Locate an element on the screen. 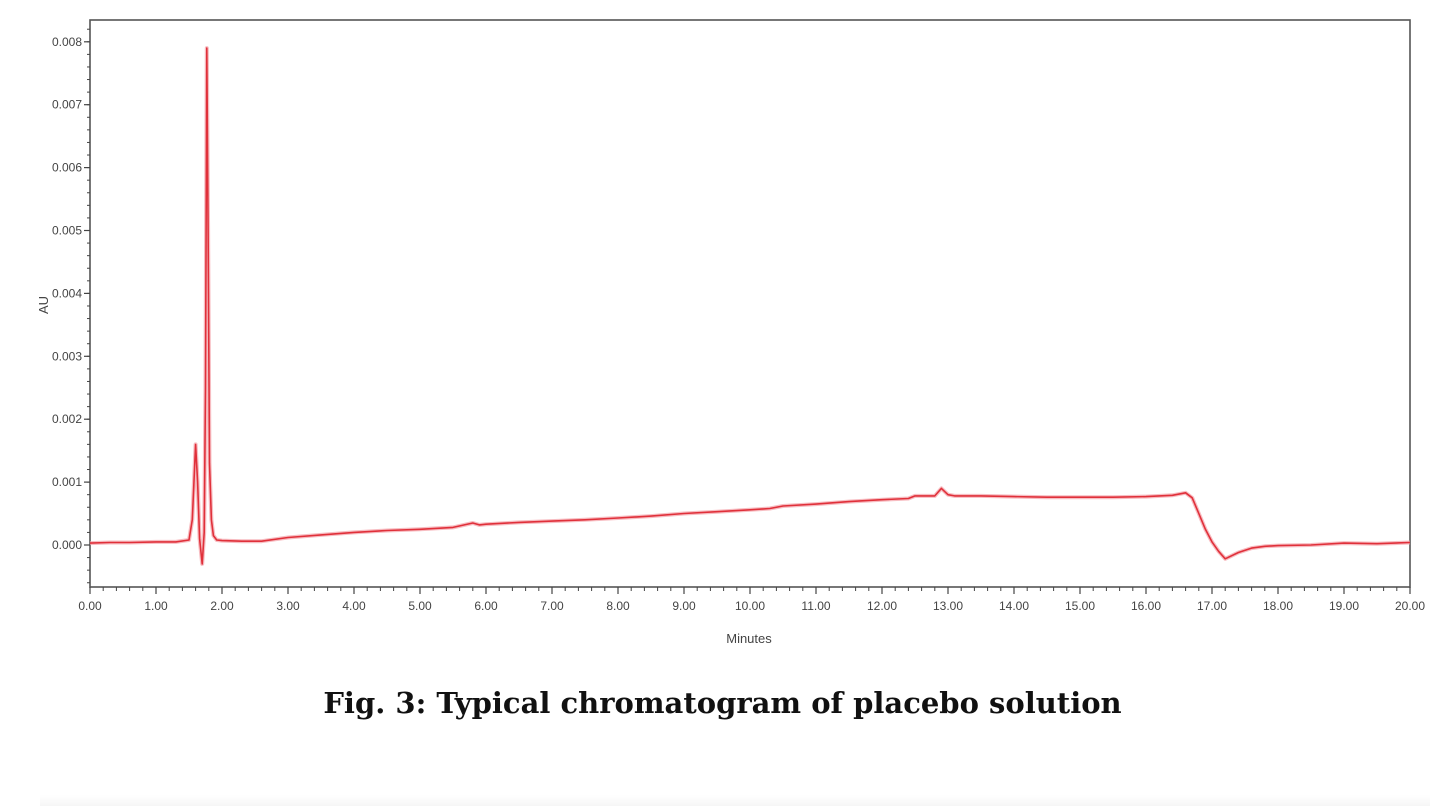 This screenshot has height=806, width=1445. y-tick-label: 0.005 is located at coordinates (67, 231).